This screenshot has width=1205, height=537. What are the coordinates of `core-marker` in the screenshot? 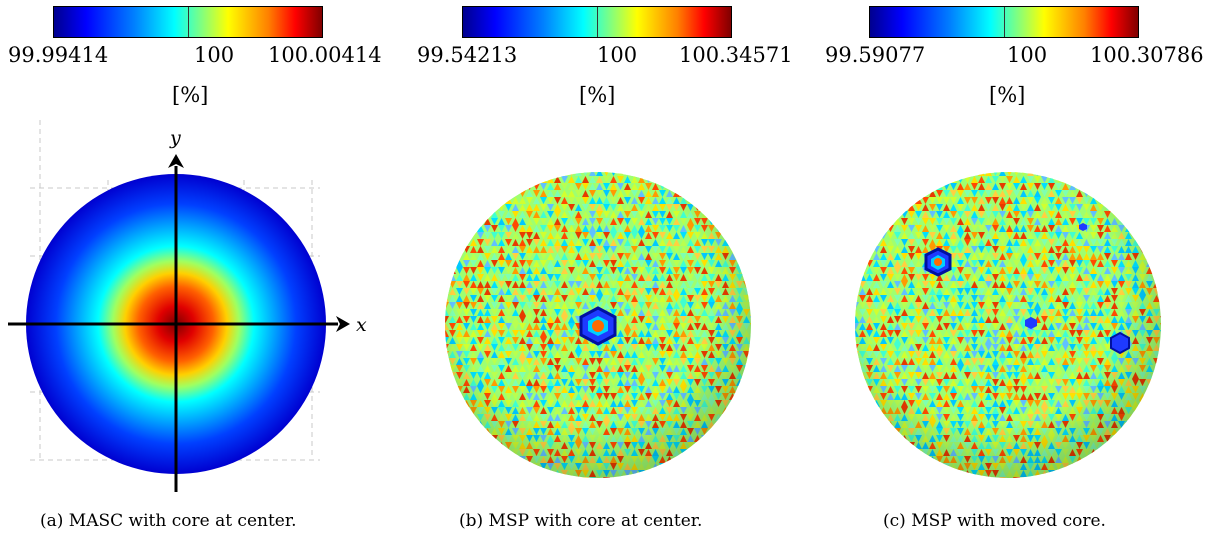 It's located at (598, 326).